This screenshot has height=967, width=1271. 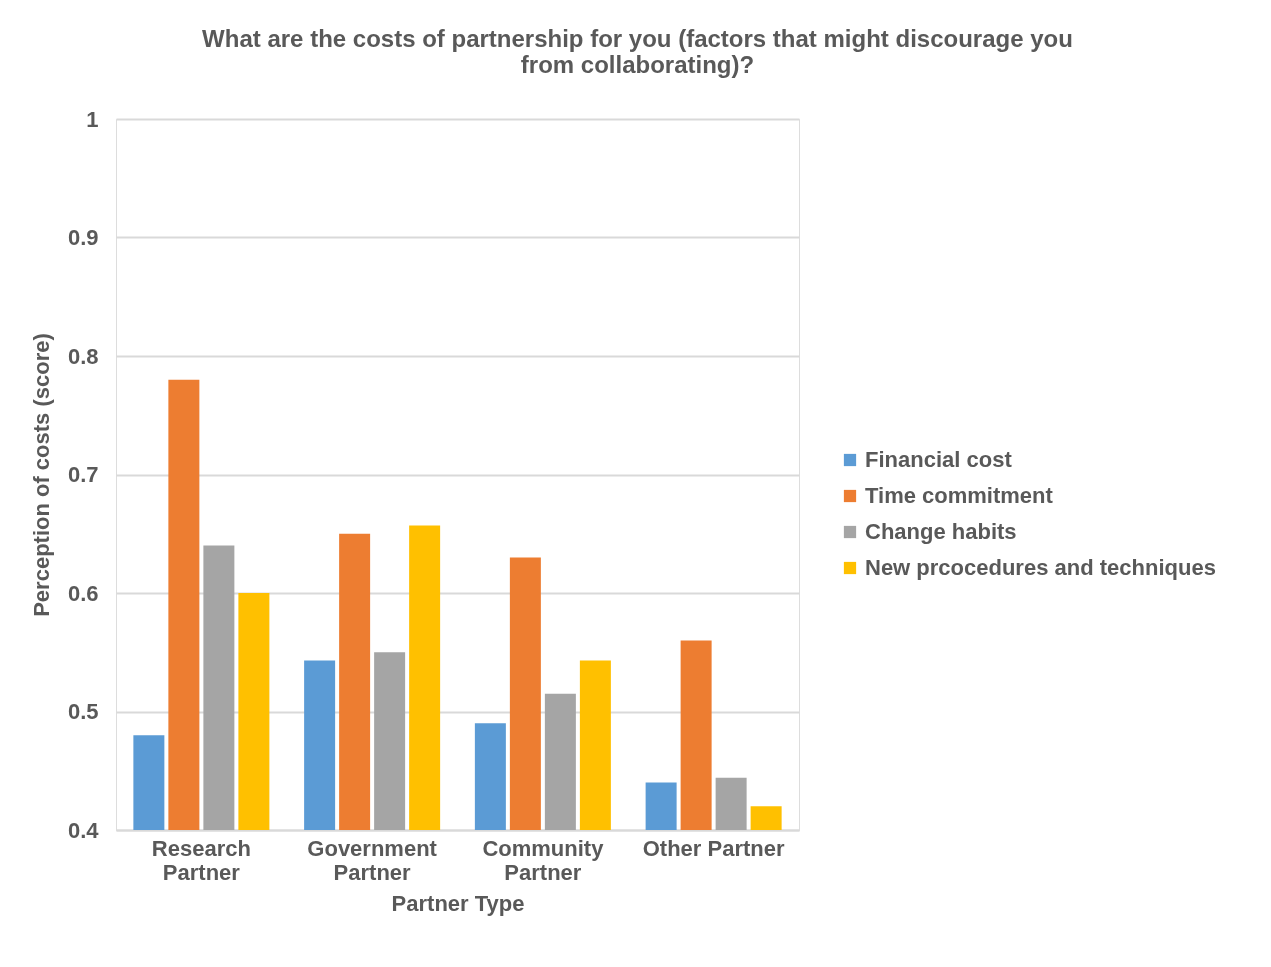 What do you see at coordinates (941, 531) in the screenshot?
I see `legend-label: Change habits` at bounding box center [941, 531].